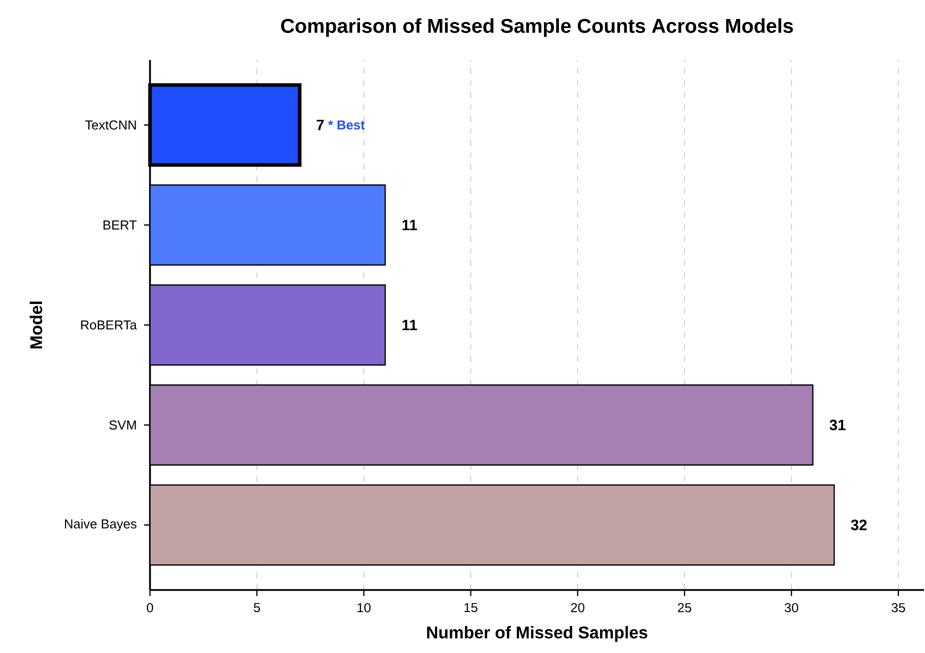  What do you see at coordinates (838, 425) in the screenshot?
I see `data-label: 31` at bounding box center [838, 425].